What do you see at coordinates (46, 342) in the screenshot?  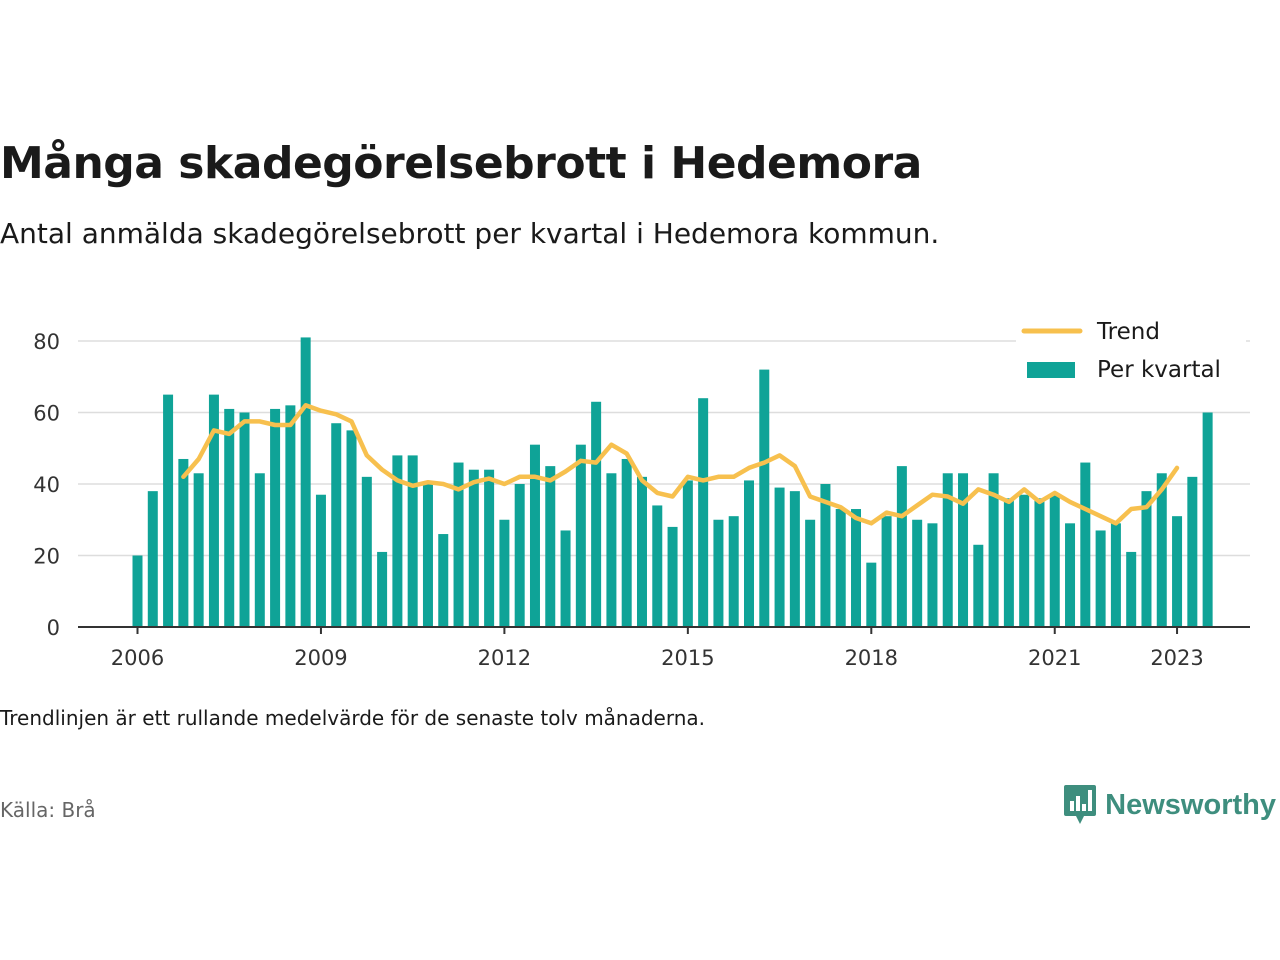 I see `y-tick-label: 80` at bounding box center [46, 342].